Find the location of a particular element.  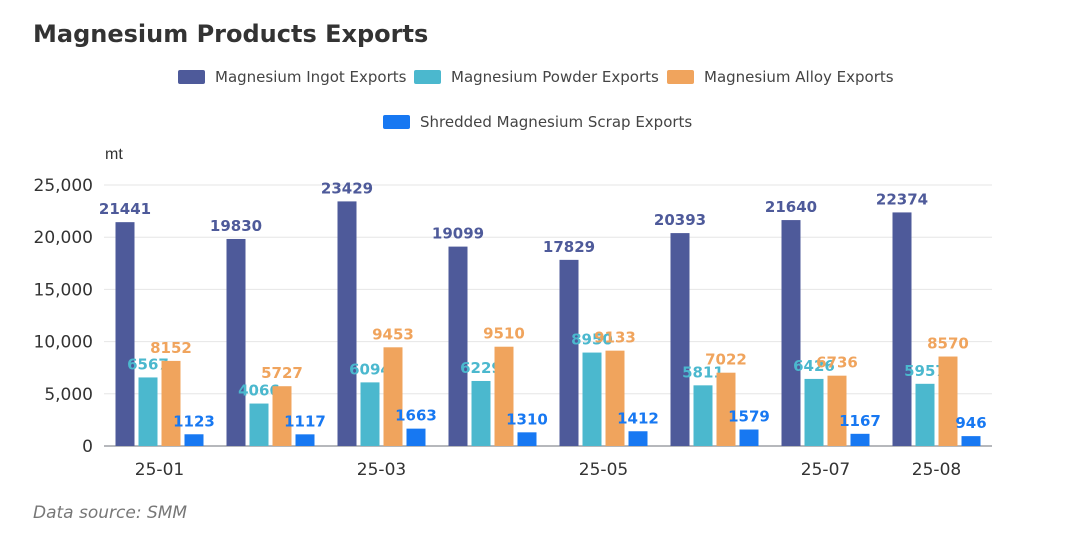

chart-title: Magnesium Products Exports is located at coordinates (231, 34).